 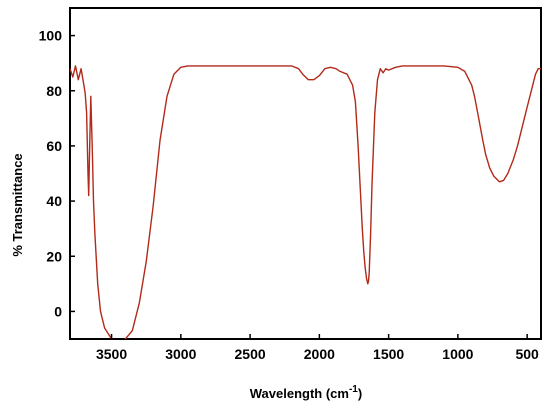 What do you see at coordinates (111, 354) in the screenshot?
I see `x-tick-label: 3500` at bounding box center [111, 354].